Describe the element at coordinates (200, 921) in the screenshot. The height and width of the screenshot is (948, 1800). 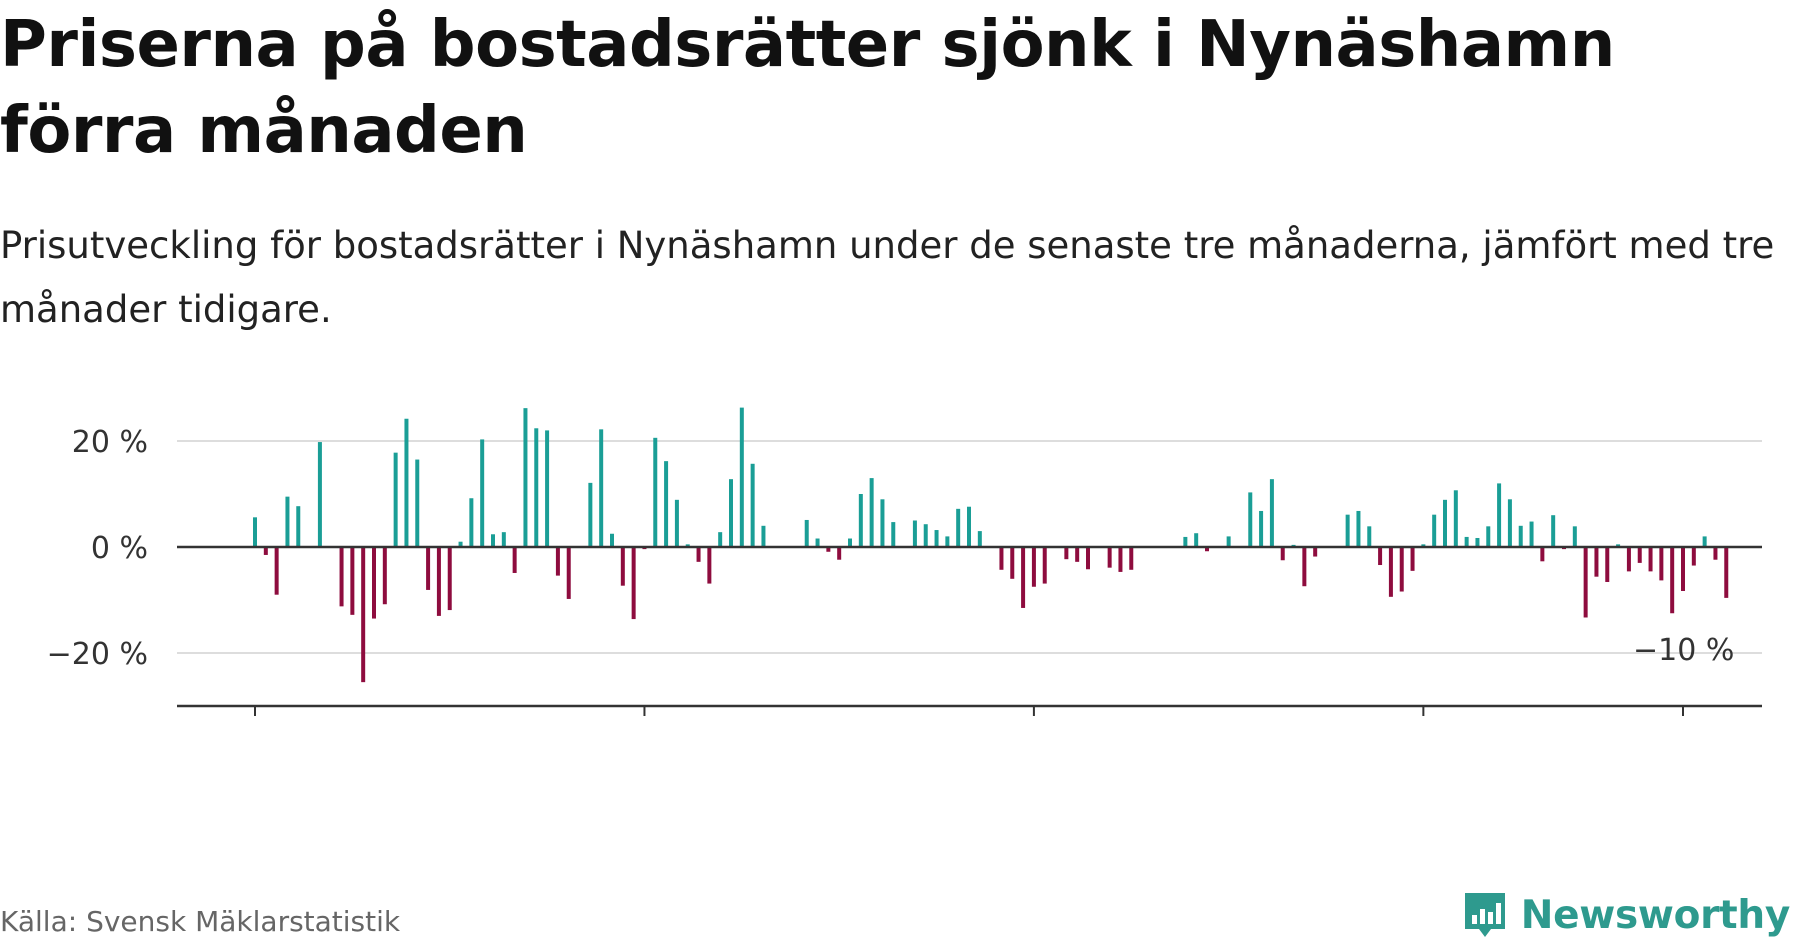
I see `source-note: Källa: Svensk Mäklarstatistik` at that location.